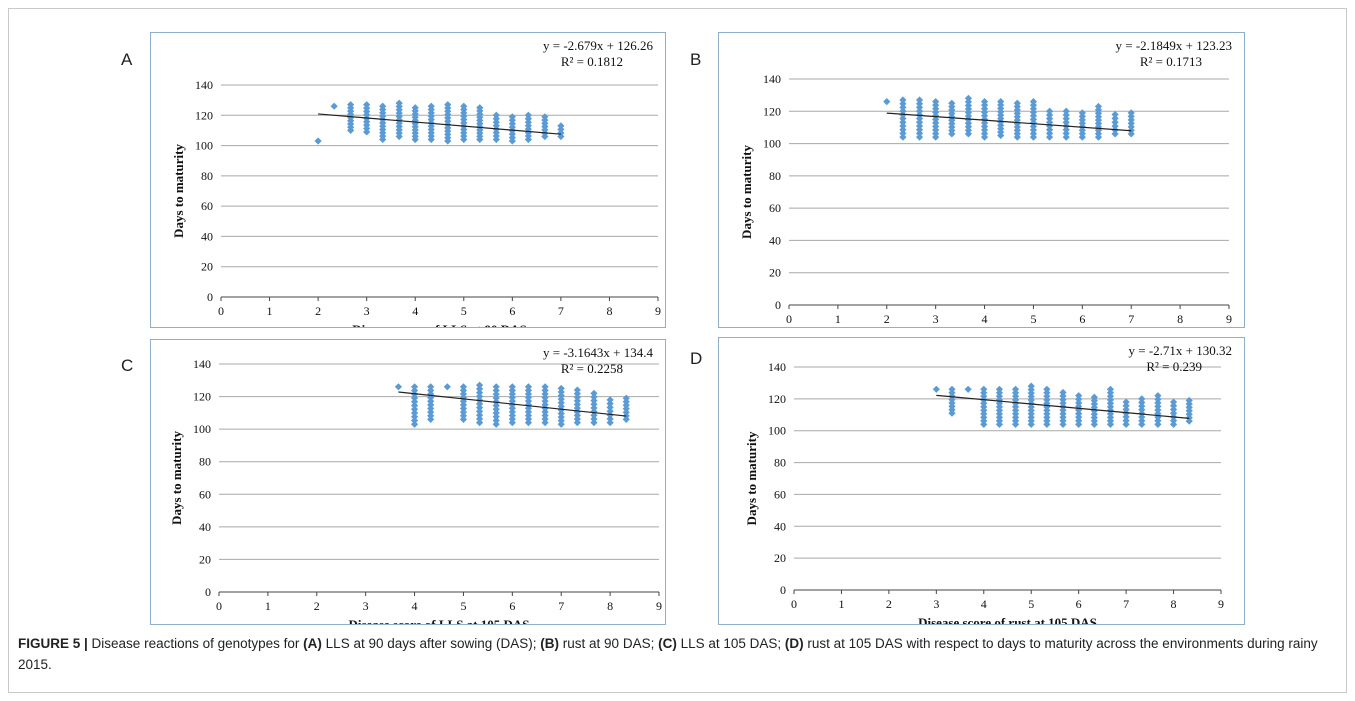 The width and height of the screenshot is (1355, 701). What do you see at coordinates (780, 526) in the screenshot?
I see `y-tick-label: 40` at bounding box center [780, 526].